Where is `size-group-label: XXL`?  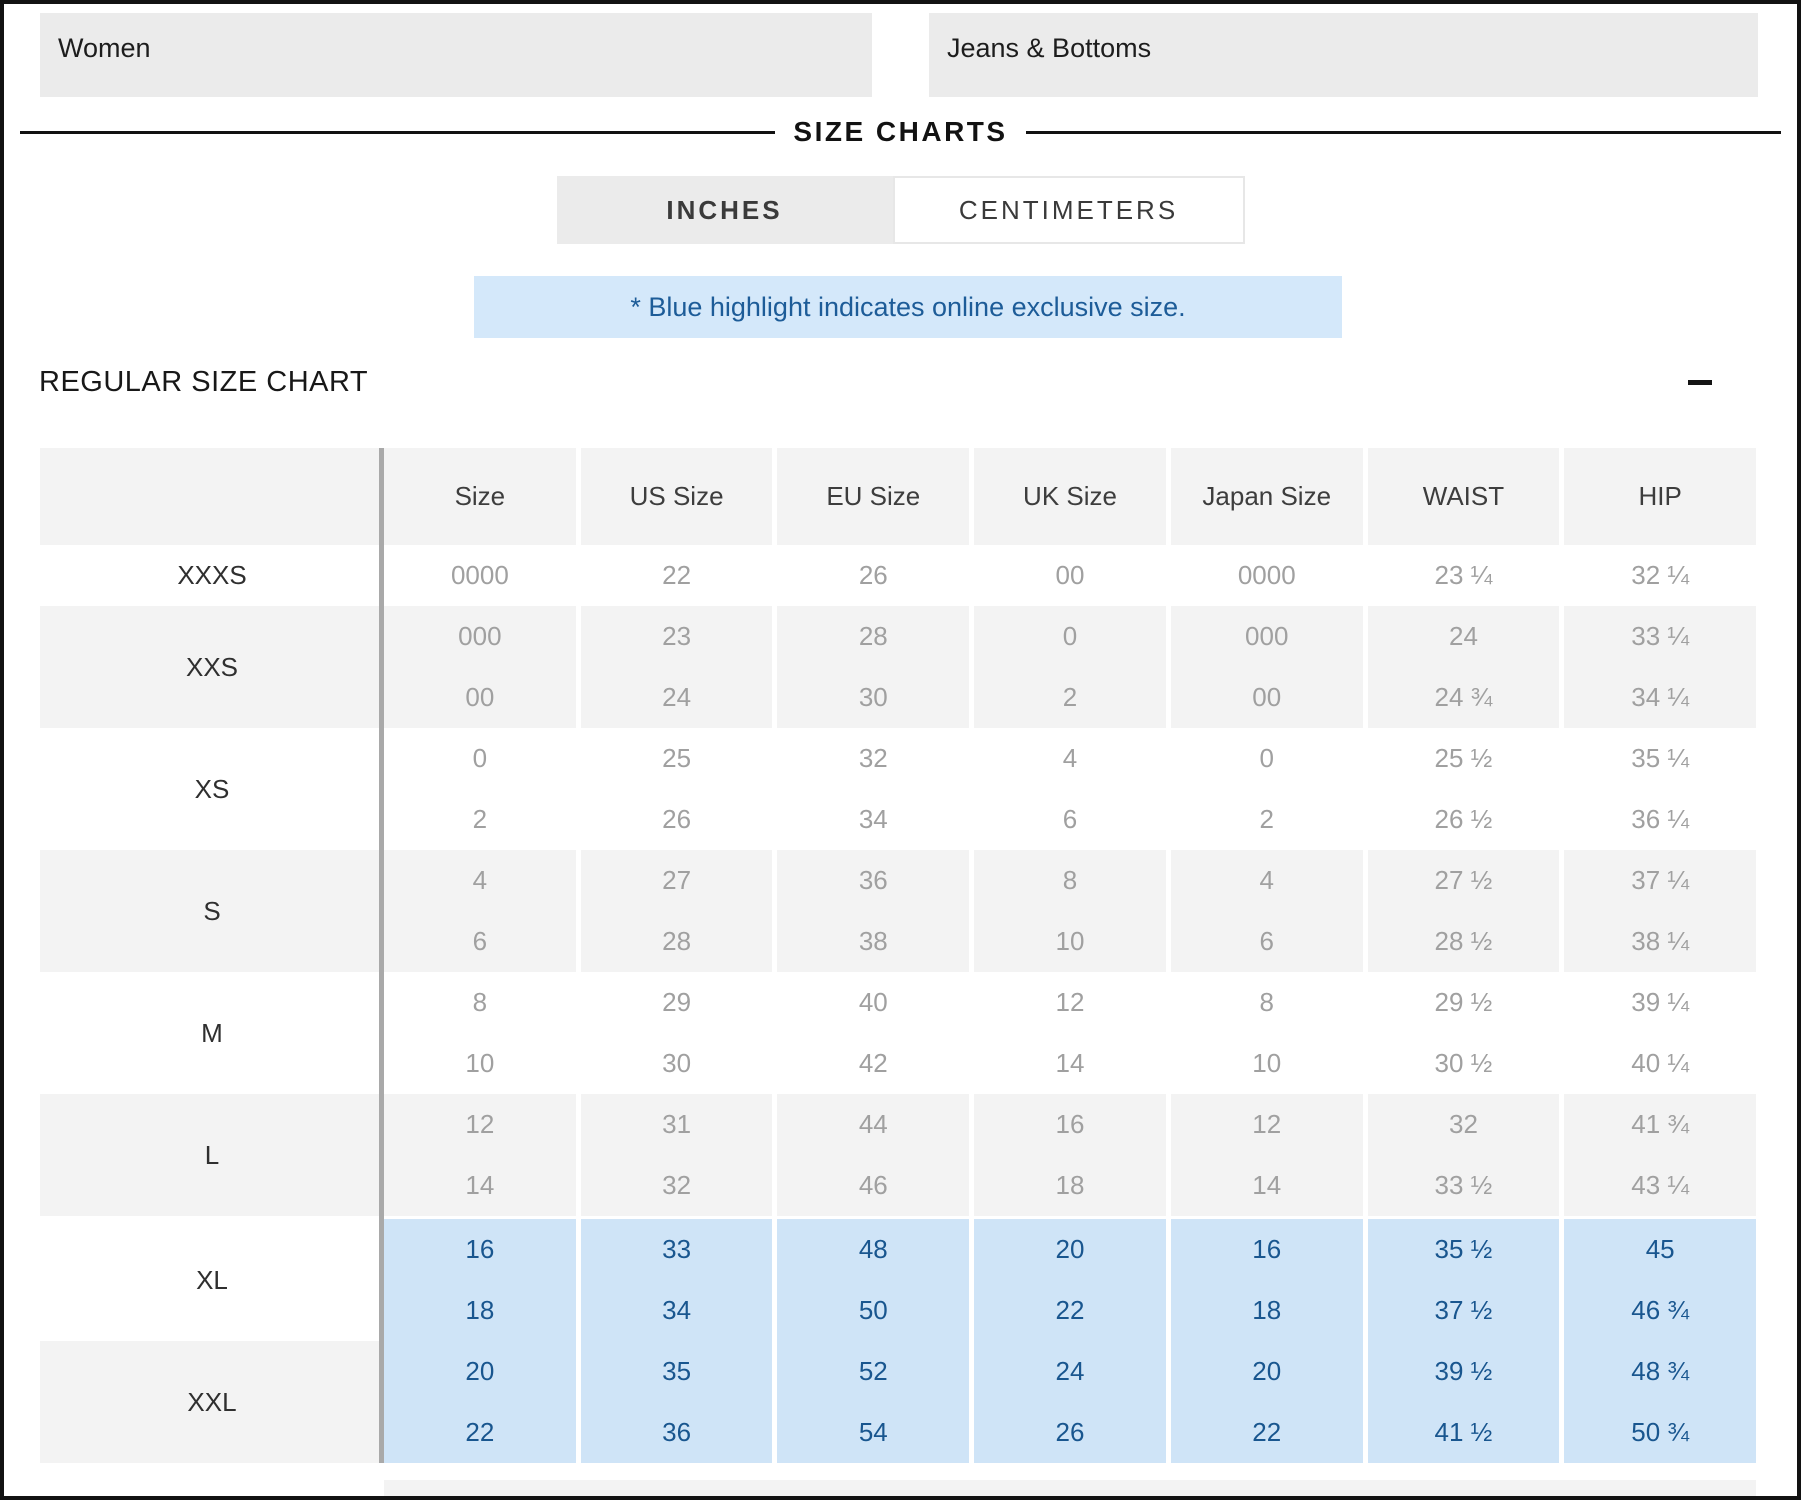 size-group-label: XXL is located at coordinates (212, 1402).